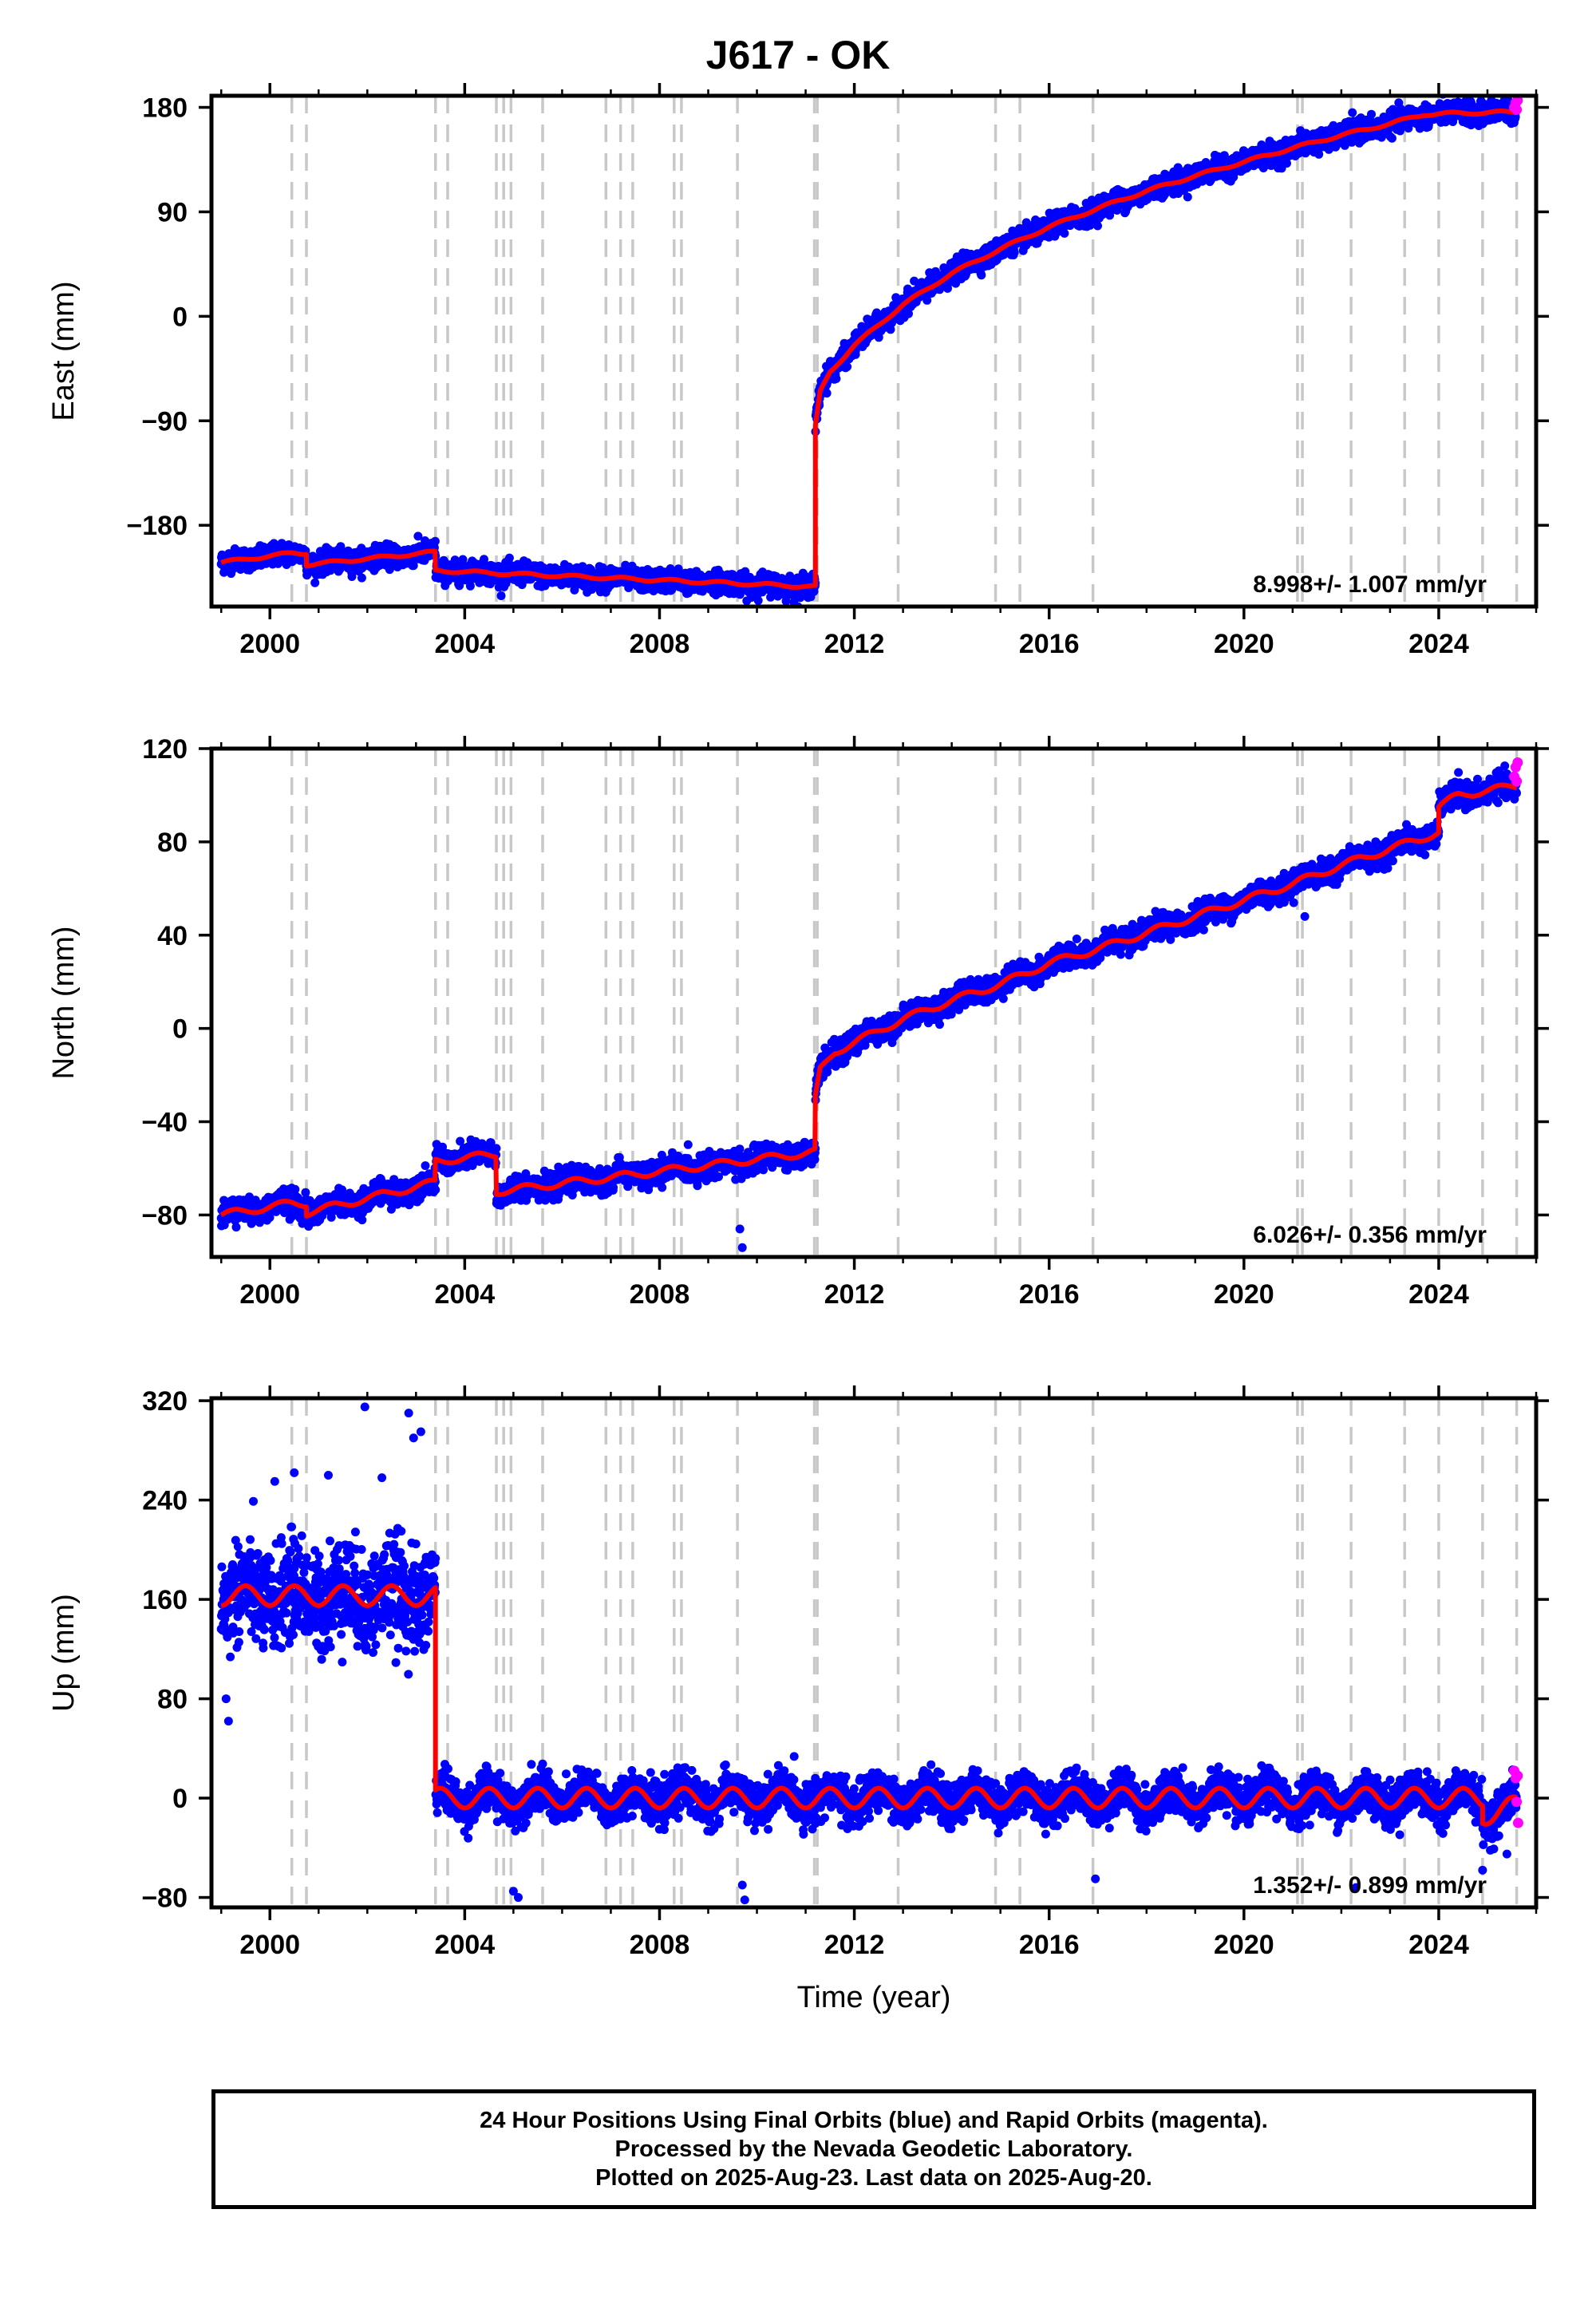  Describe the element at coordinates (798, 55) in the screenshot. I see `chart-title: J617 - OK` at that location.